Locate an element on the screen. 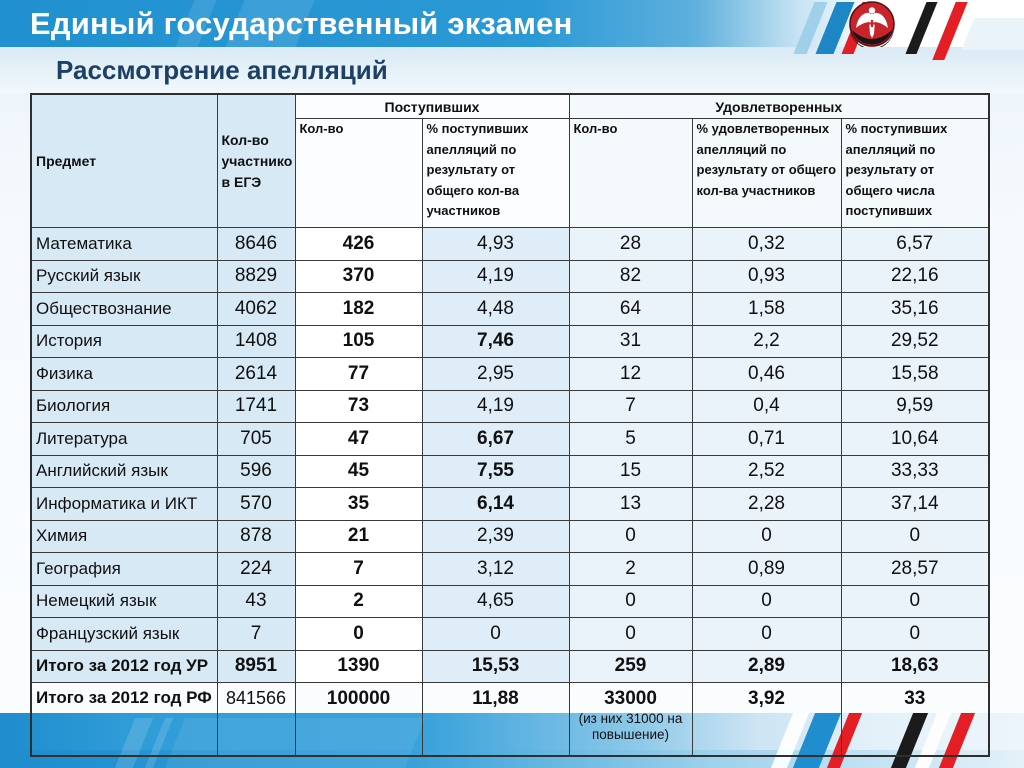  received-pct-cell: 4,93 is located at coordinates (495, 244).